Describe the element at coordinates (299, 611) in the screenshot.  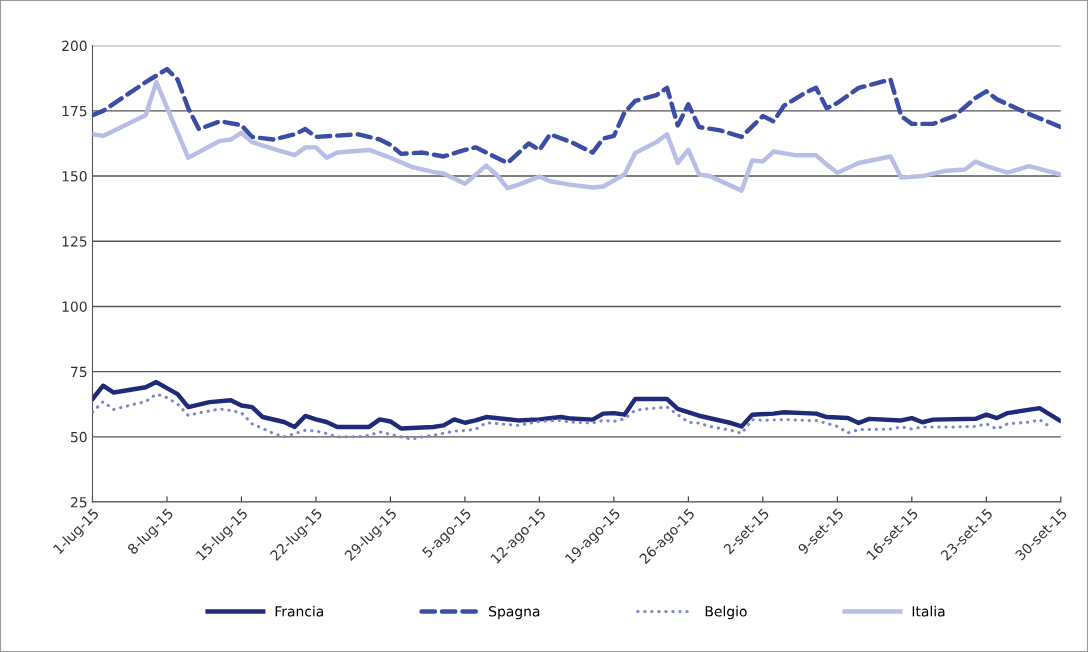
I see `legend-label: Francia` at that location.